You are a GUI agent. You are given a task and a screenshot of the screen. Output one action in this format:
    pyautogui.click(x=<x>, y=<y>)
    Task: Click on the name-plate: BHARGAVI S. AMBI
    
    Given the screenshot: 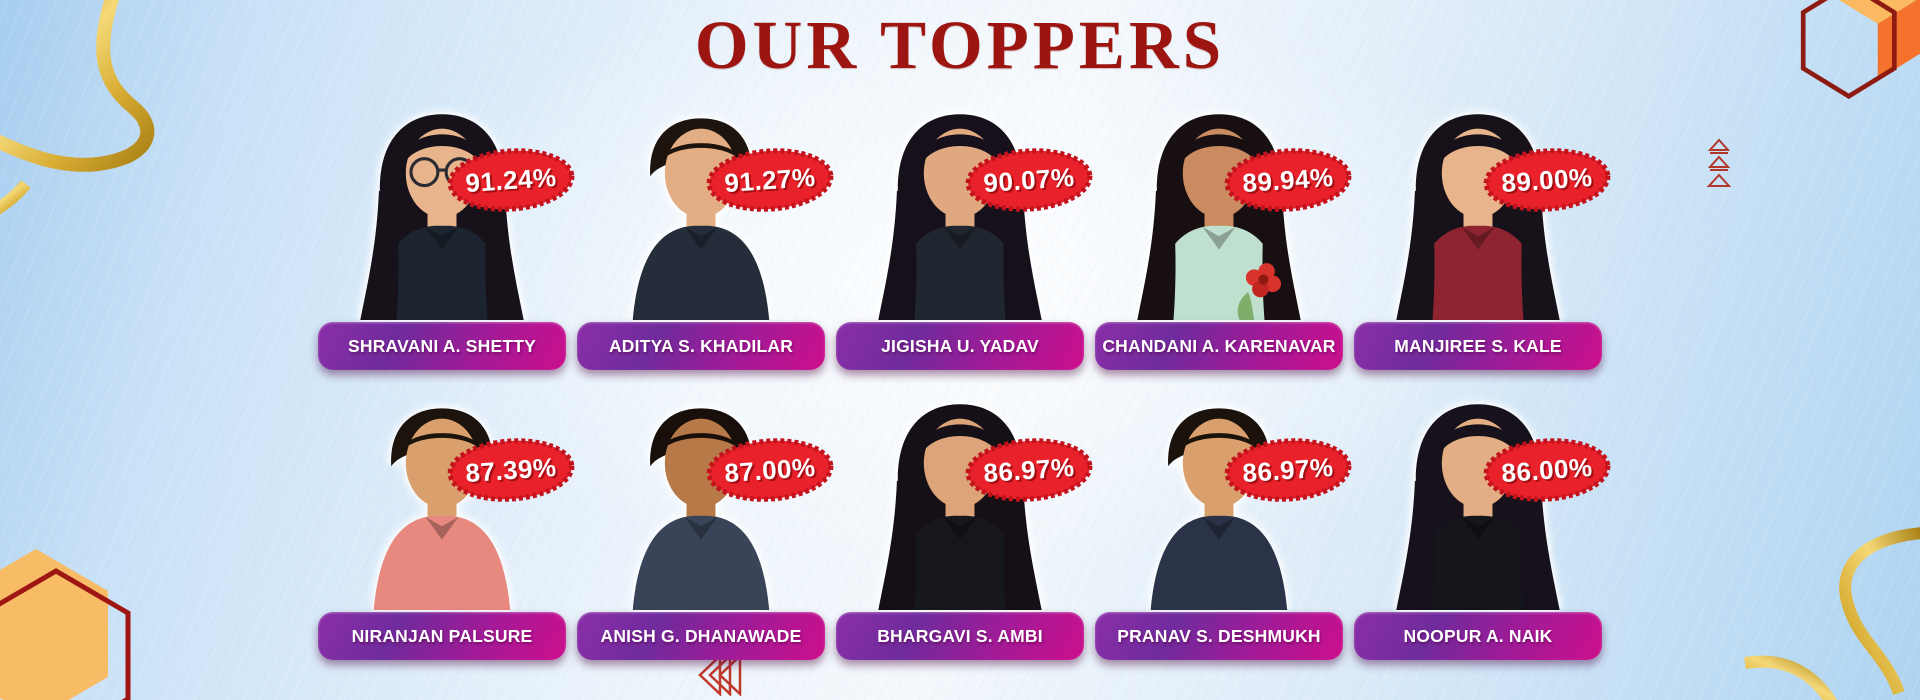 What is the action you would take?
    pyautogui.click(x=960, y=636)
    